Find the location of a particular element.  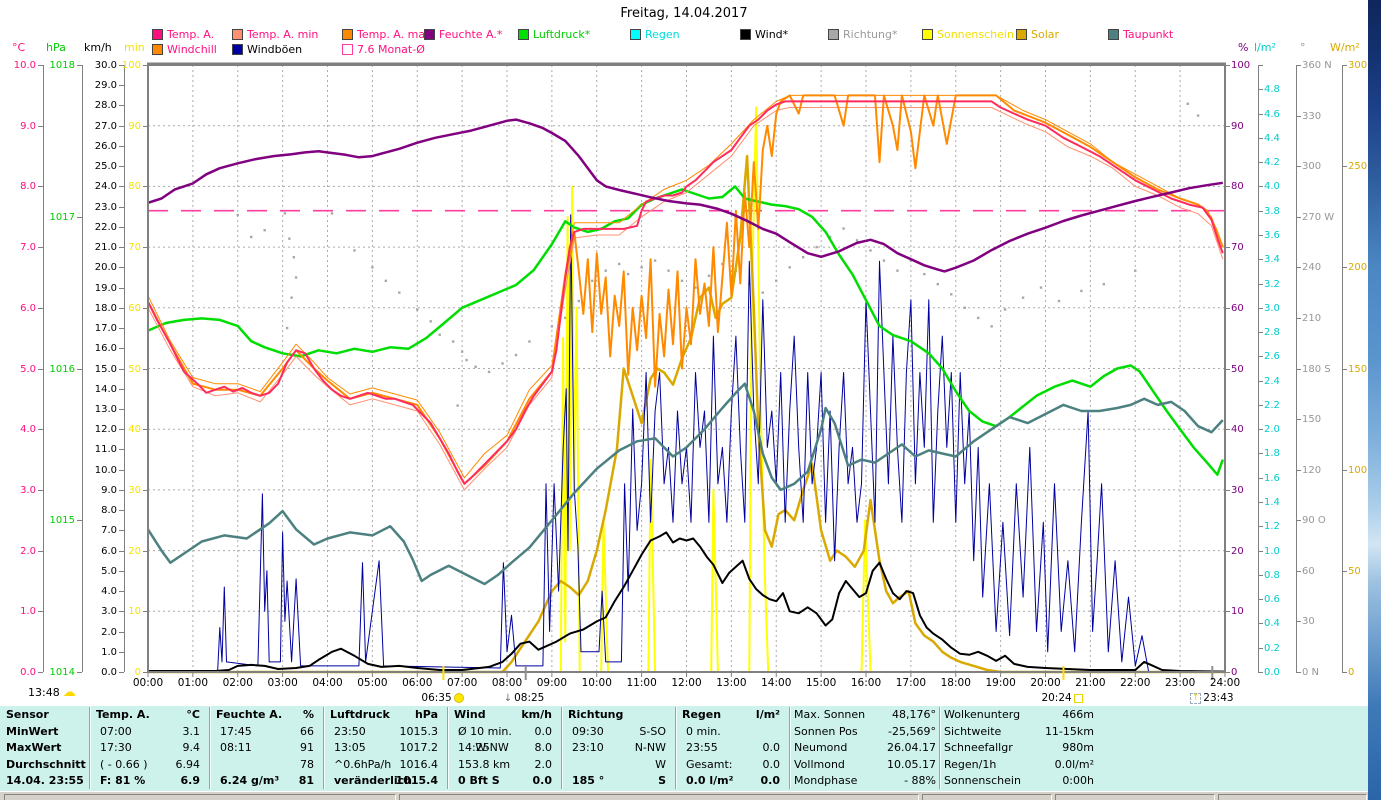

table-cell: S is located at coordinates (662, 780).